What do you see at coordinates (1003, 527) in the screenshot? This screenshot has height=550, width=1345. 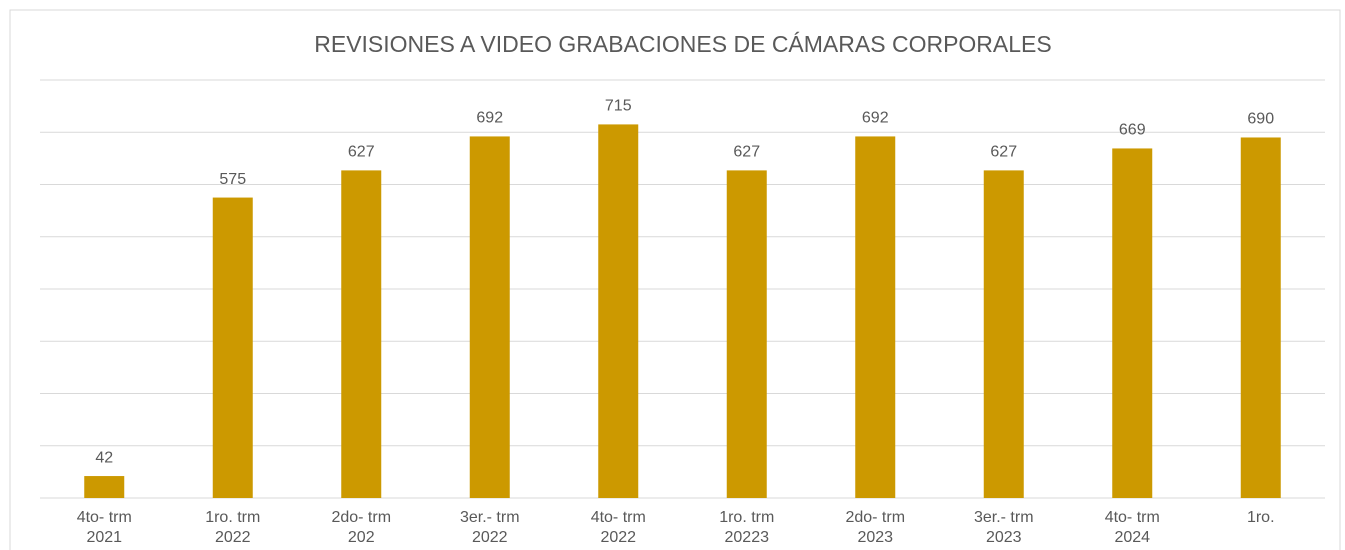 I see `x-tick-label: 3er.- trm 2023` at bounding box center [1003, 527].